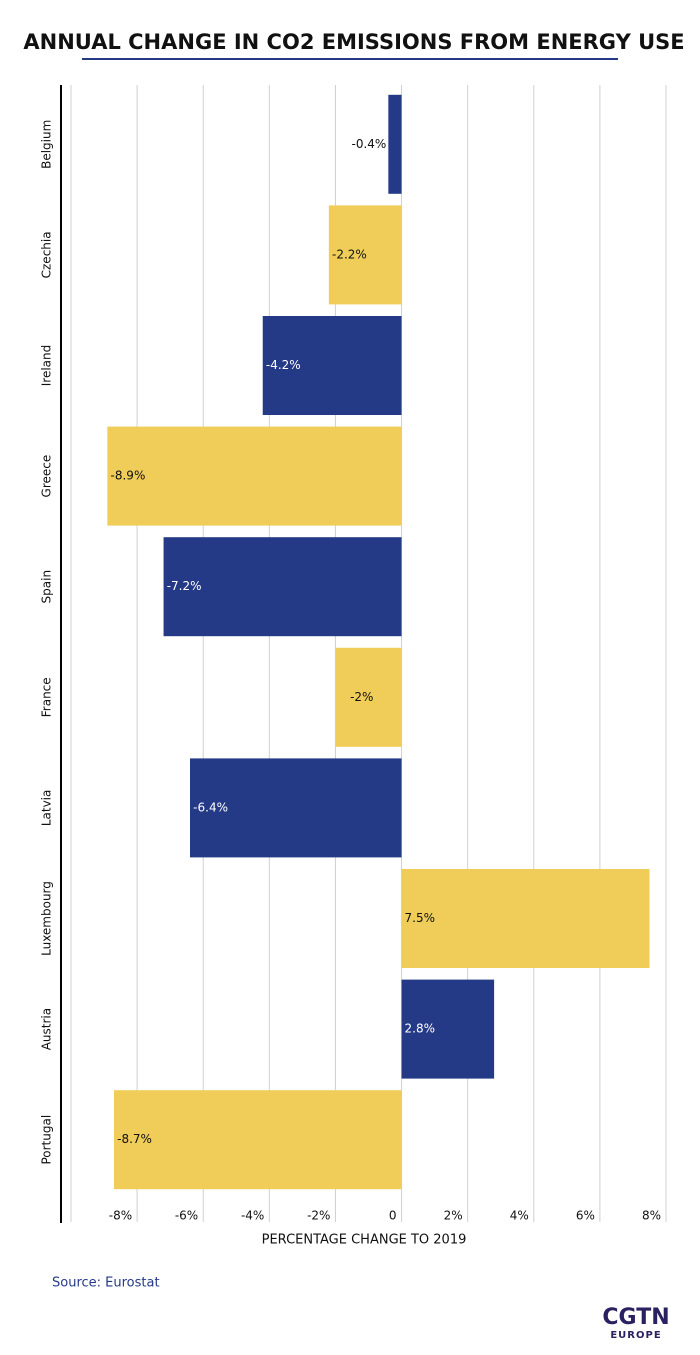 The height and width of the screenshot is (1355, 700). What do you see at coordinates (349, 254) in the screenshot?
I see `value-label: -2.2%` at bounding box center [349, 254].